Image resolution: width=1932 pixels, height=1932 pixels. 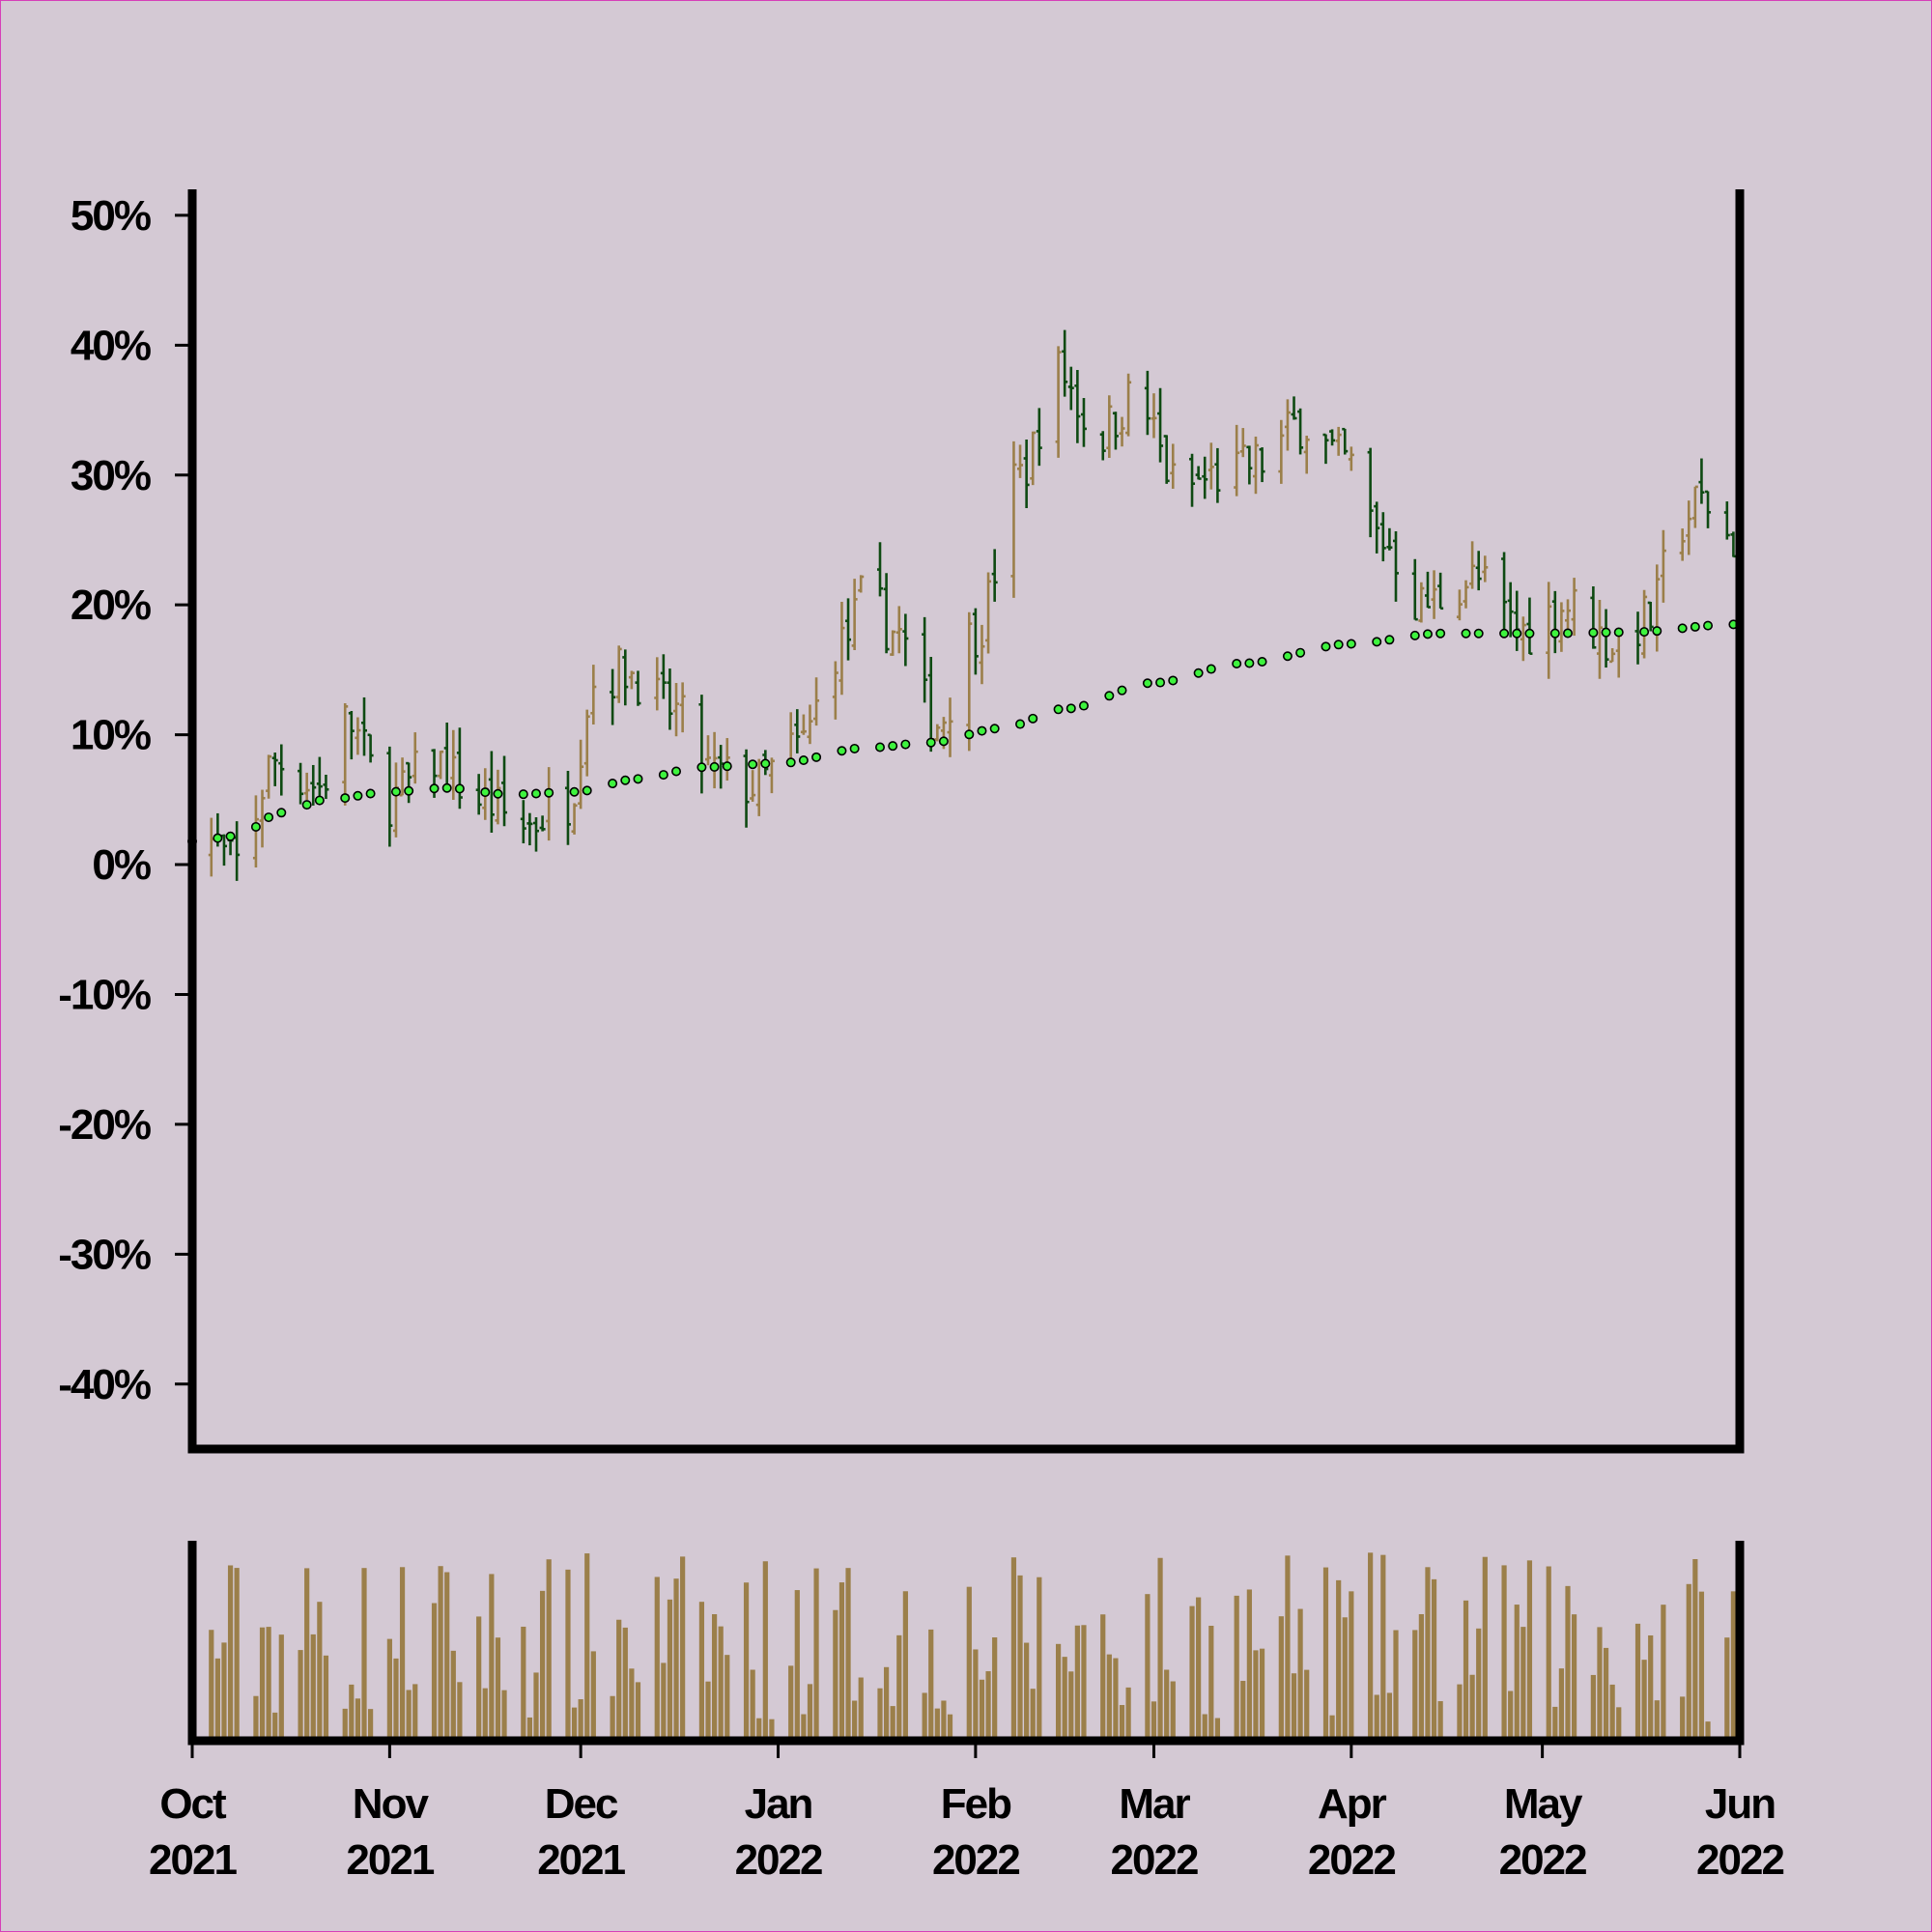 What do you see at coordinates (1154, 1860) in the screenshot?
I see `x-tick-year: 2022` at bounding box center [1154, 1860].